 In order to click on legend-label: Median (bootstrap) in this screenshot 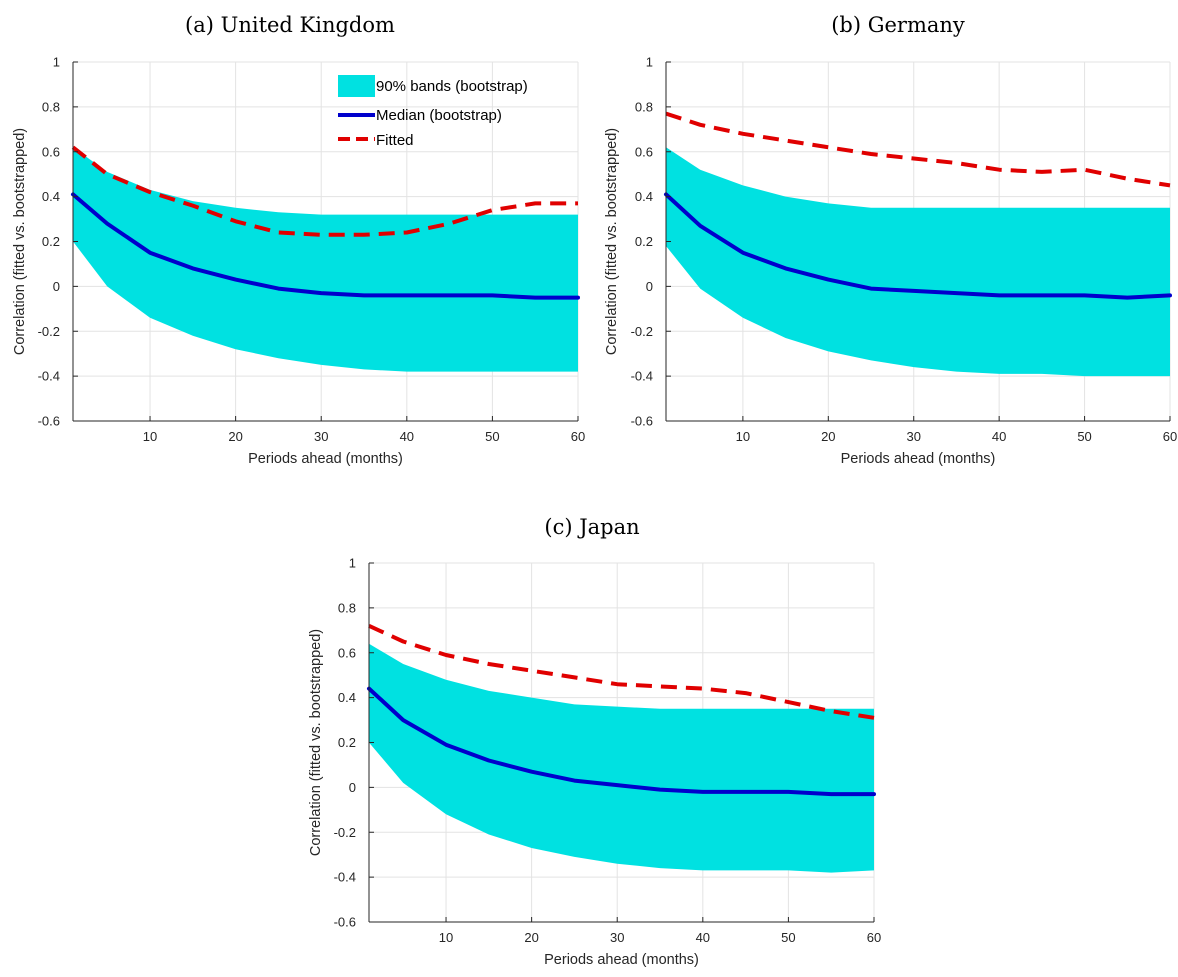, I will do `click(439, 115)`.